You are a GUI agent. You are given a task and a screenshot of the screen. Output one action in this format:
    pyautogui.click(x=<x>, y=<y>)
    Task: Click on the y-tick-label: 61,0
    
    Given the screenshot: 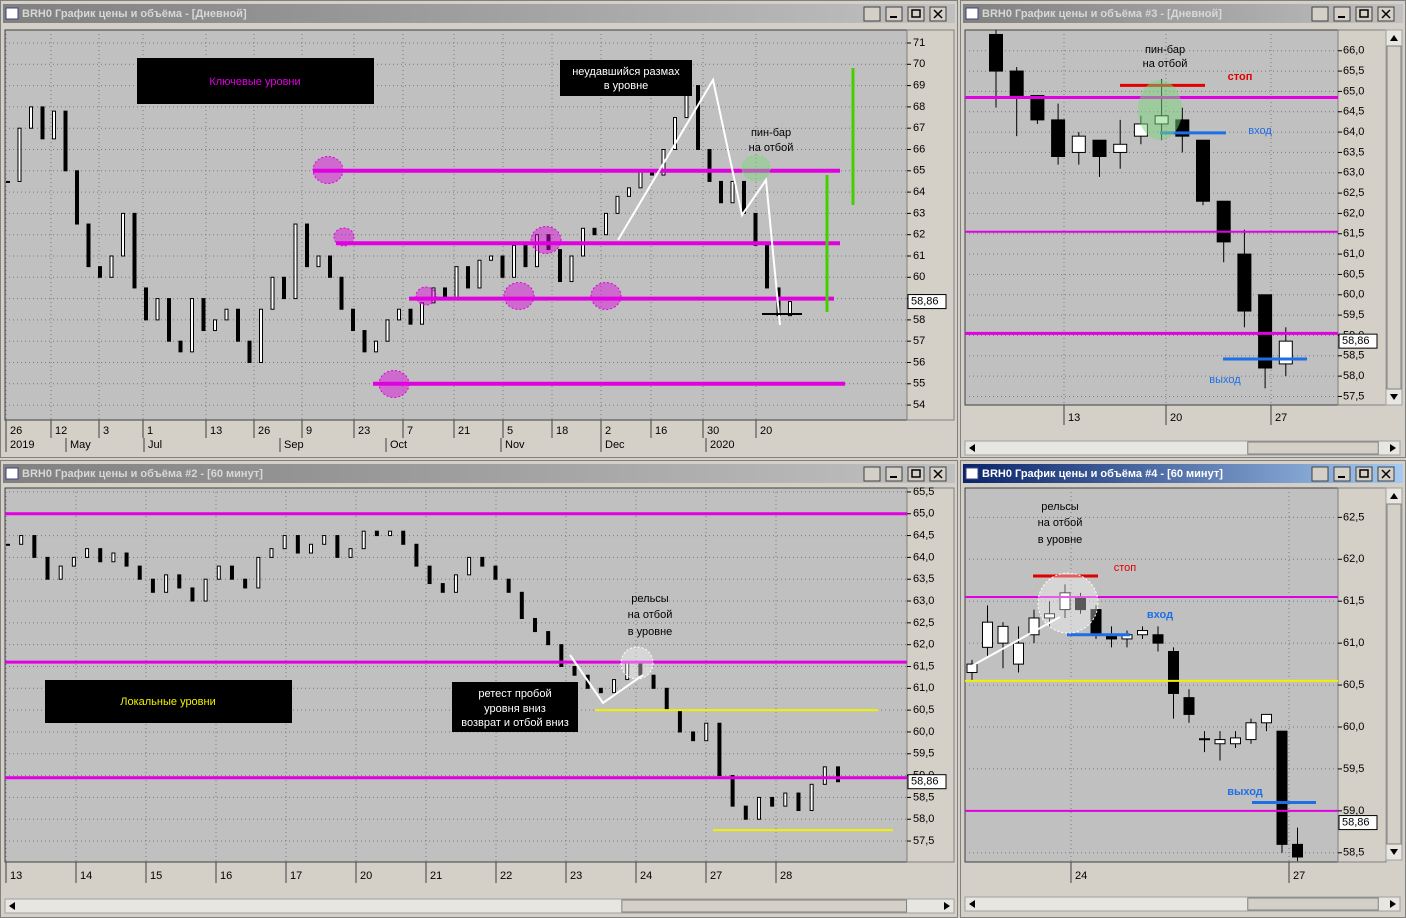 What is the action you would take?
    pyautogui.click(x=1353, y=643)
    